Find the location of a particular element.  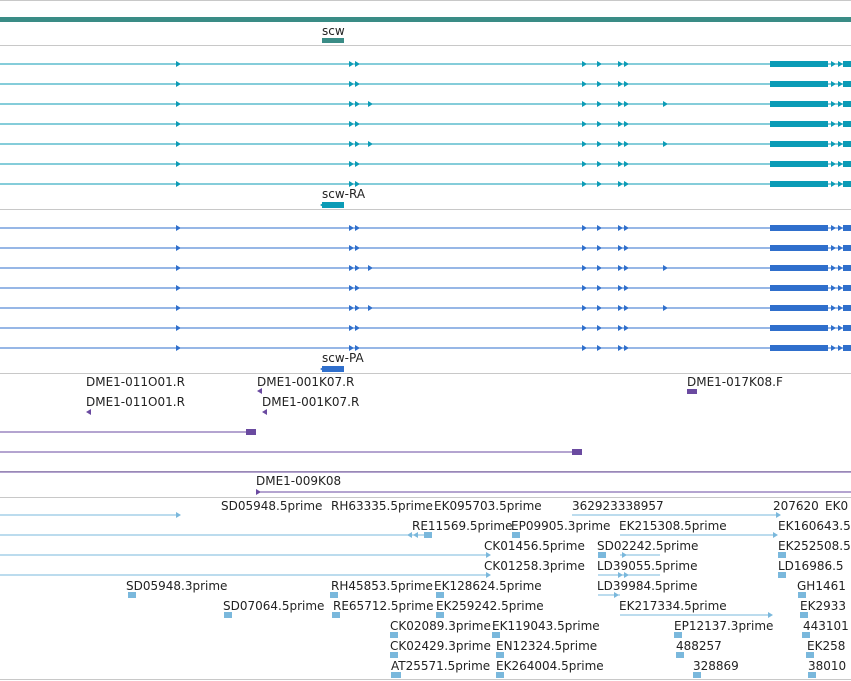

est-label: RE65712.5prime is located at coordinates (383, 606).